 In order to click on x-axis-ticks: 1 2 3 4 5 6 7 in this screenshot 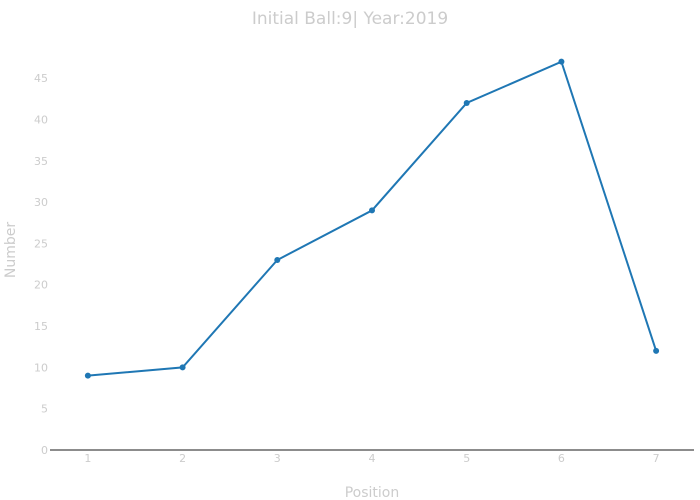, I will do `click(371, 458)`.